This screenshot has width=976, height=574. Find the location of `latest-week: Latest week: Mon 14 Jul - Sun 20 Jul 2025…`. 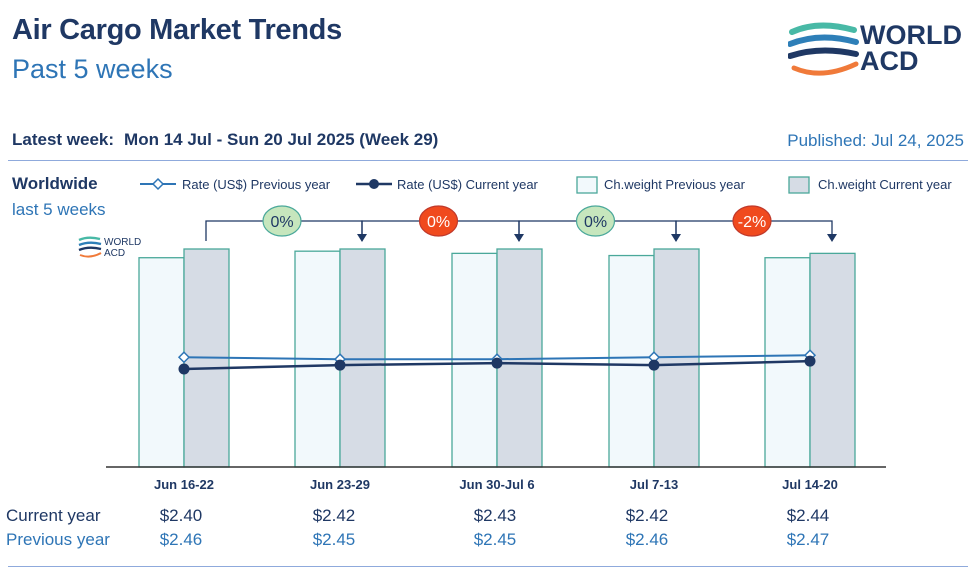

latest-week: Latest week: Mon 14 Jul - Sun 20 Jul 2025… is located at coordinates (225, 139).